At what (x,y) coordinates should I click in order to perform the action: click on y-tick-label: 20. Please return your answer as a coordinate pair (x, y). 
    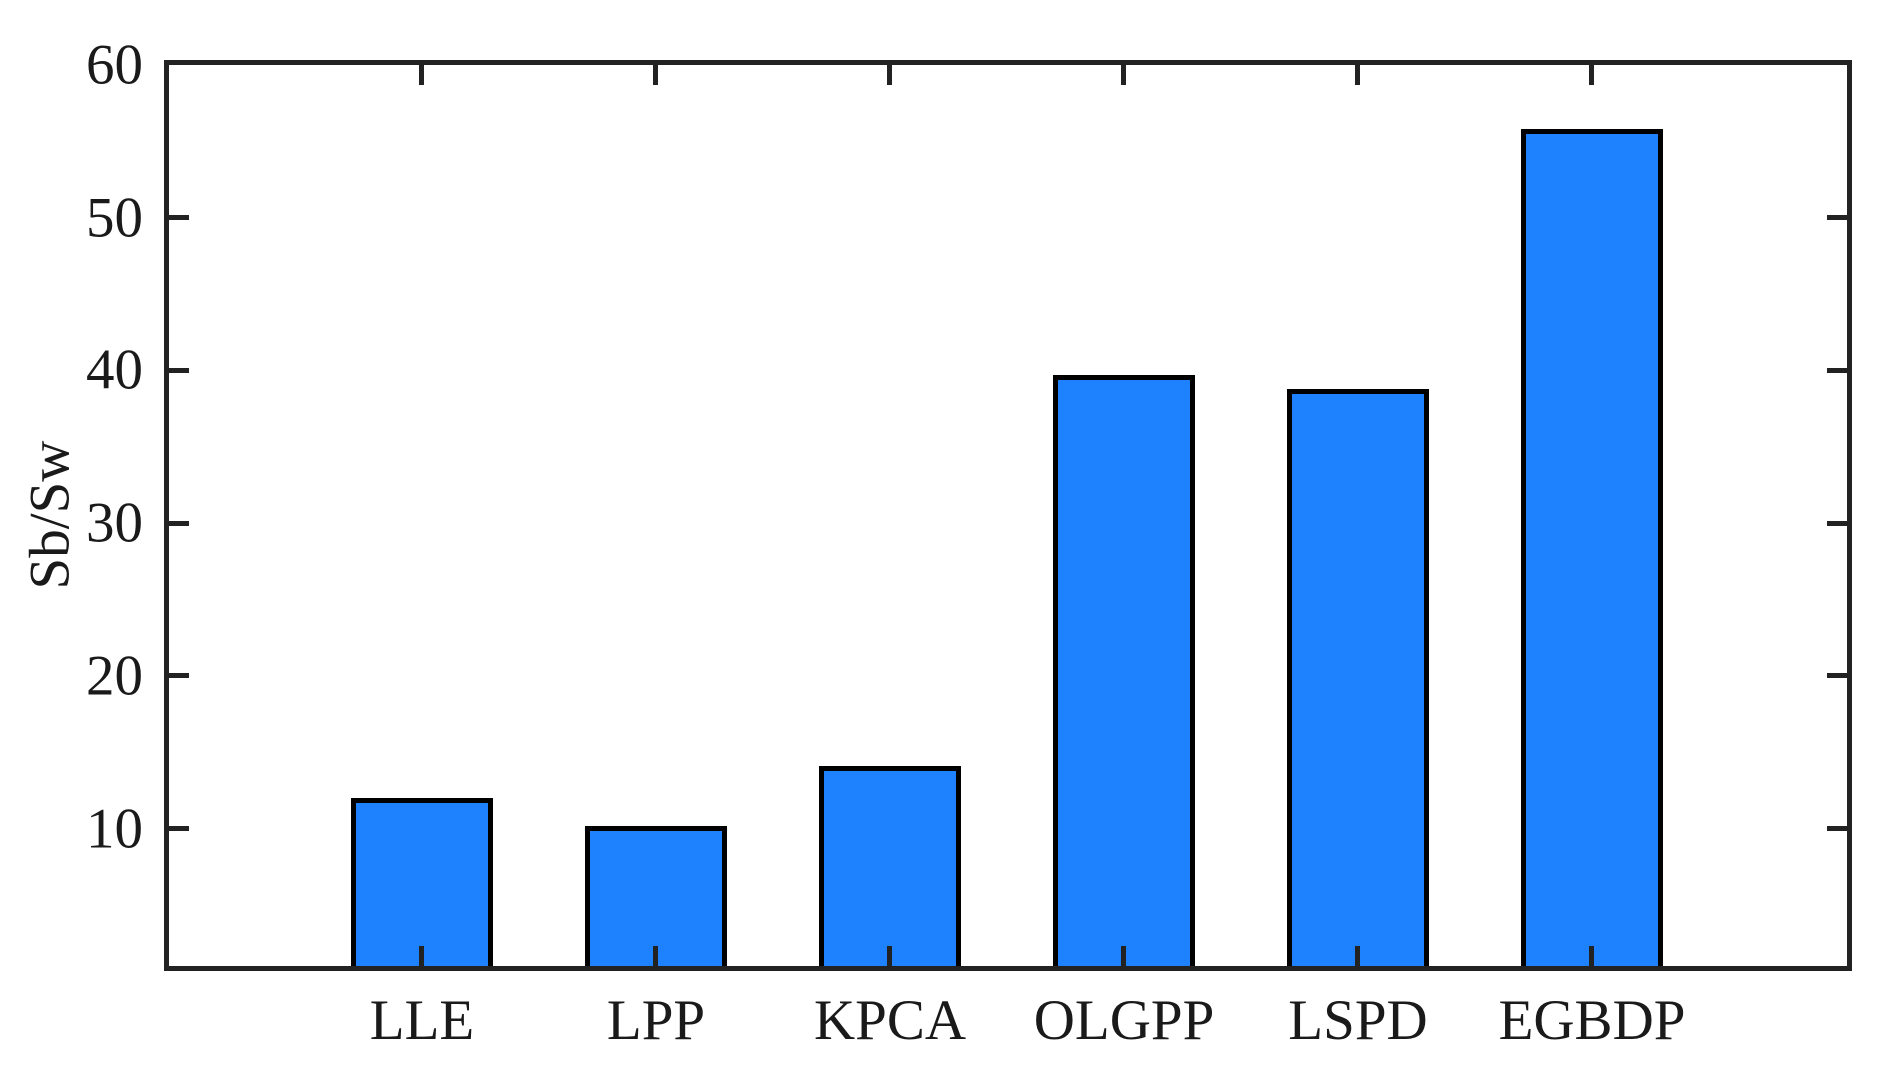
    Looking at the image, I should click on (114, 676).